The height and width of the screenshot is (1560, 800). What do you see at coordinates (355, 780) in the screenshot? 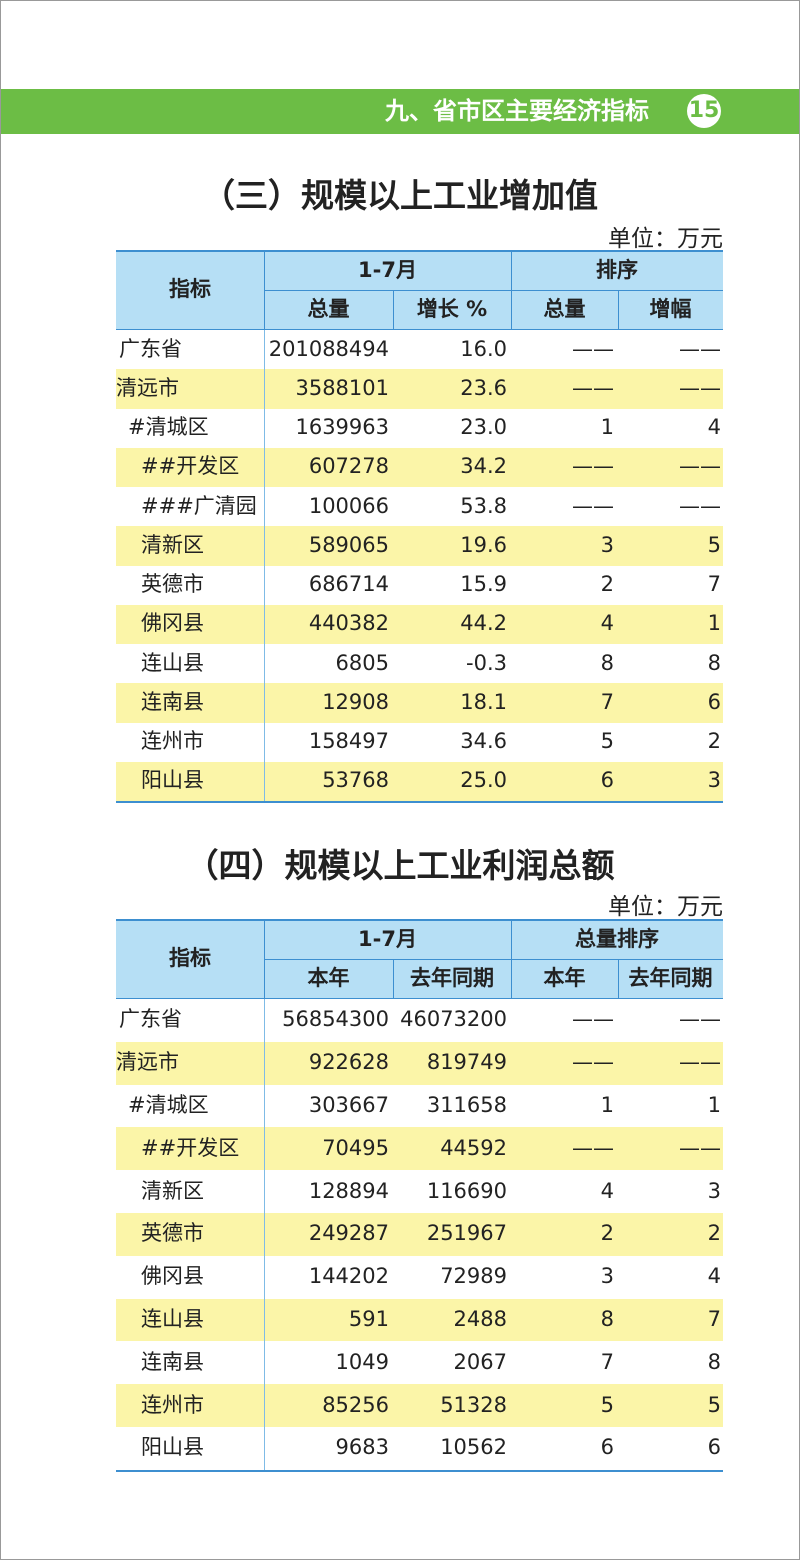
I see `cell-value: 53768` at bounding box center [355, 780].